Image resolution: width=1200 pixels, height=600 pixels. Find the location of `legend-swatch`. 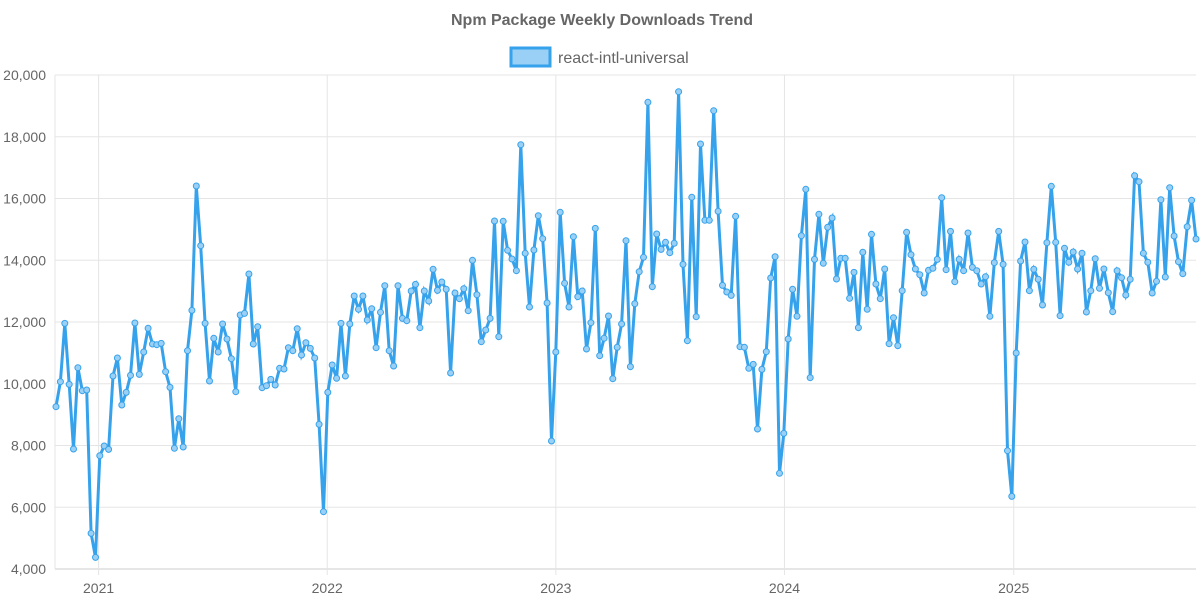

legend-swatch is located at coordinates (530, 57).